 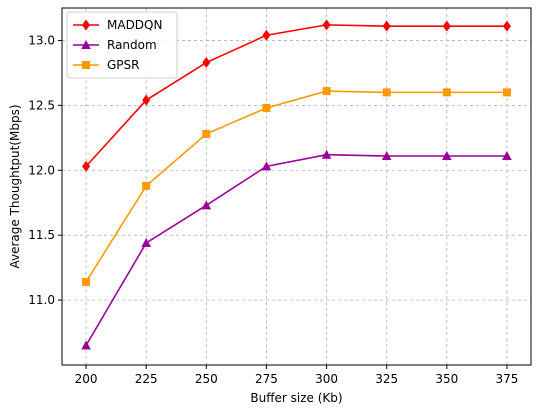 I want to click on legend-item: GPSR, so click(x=106, y=65).